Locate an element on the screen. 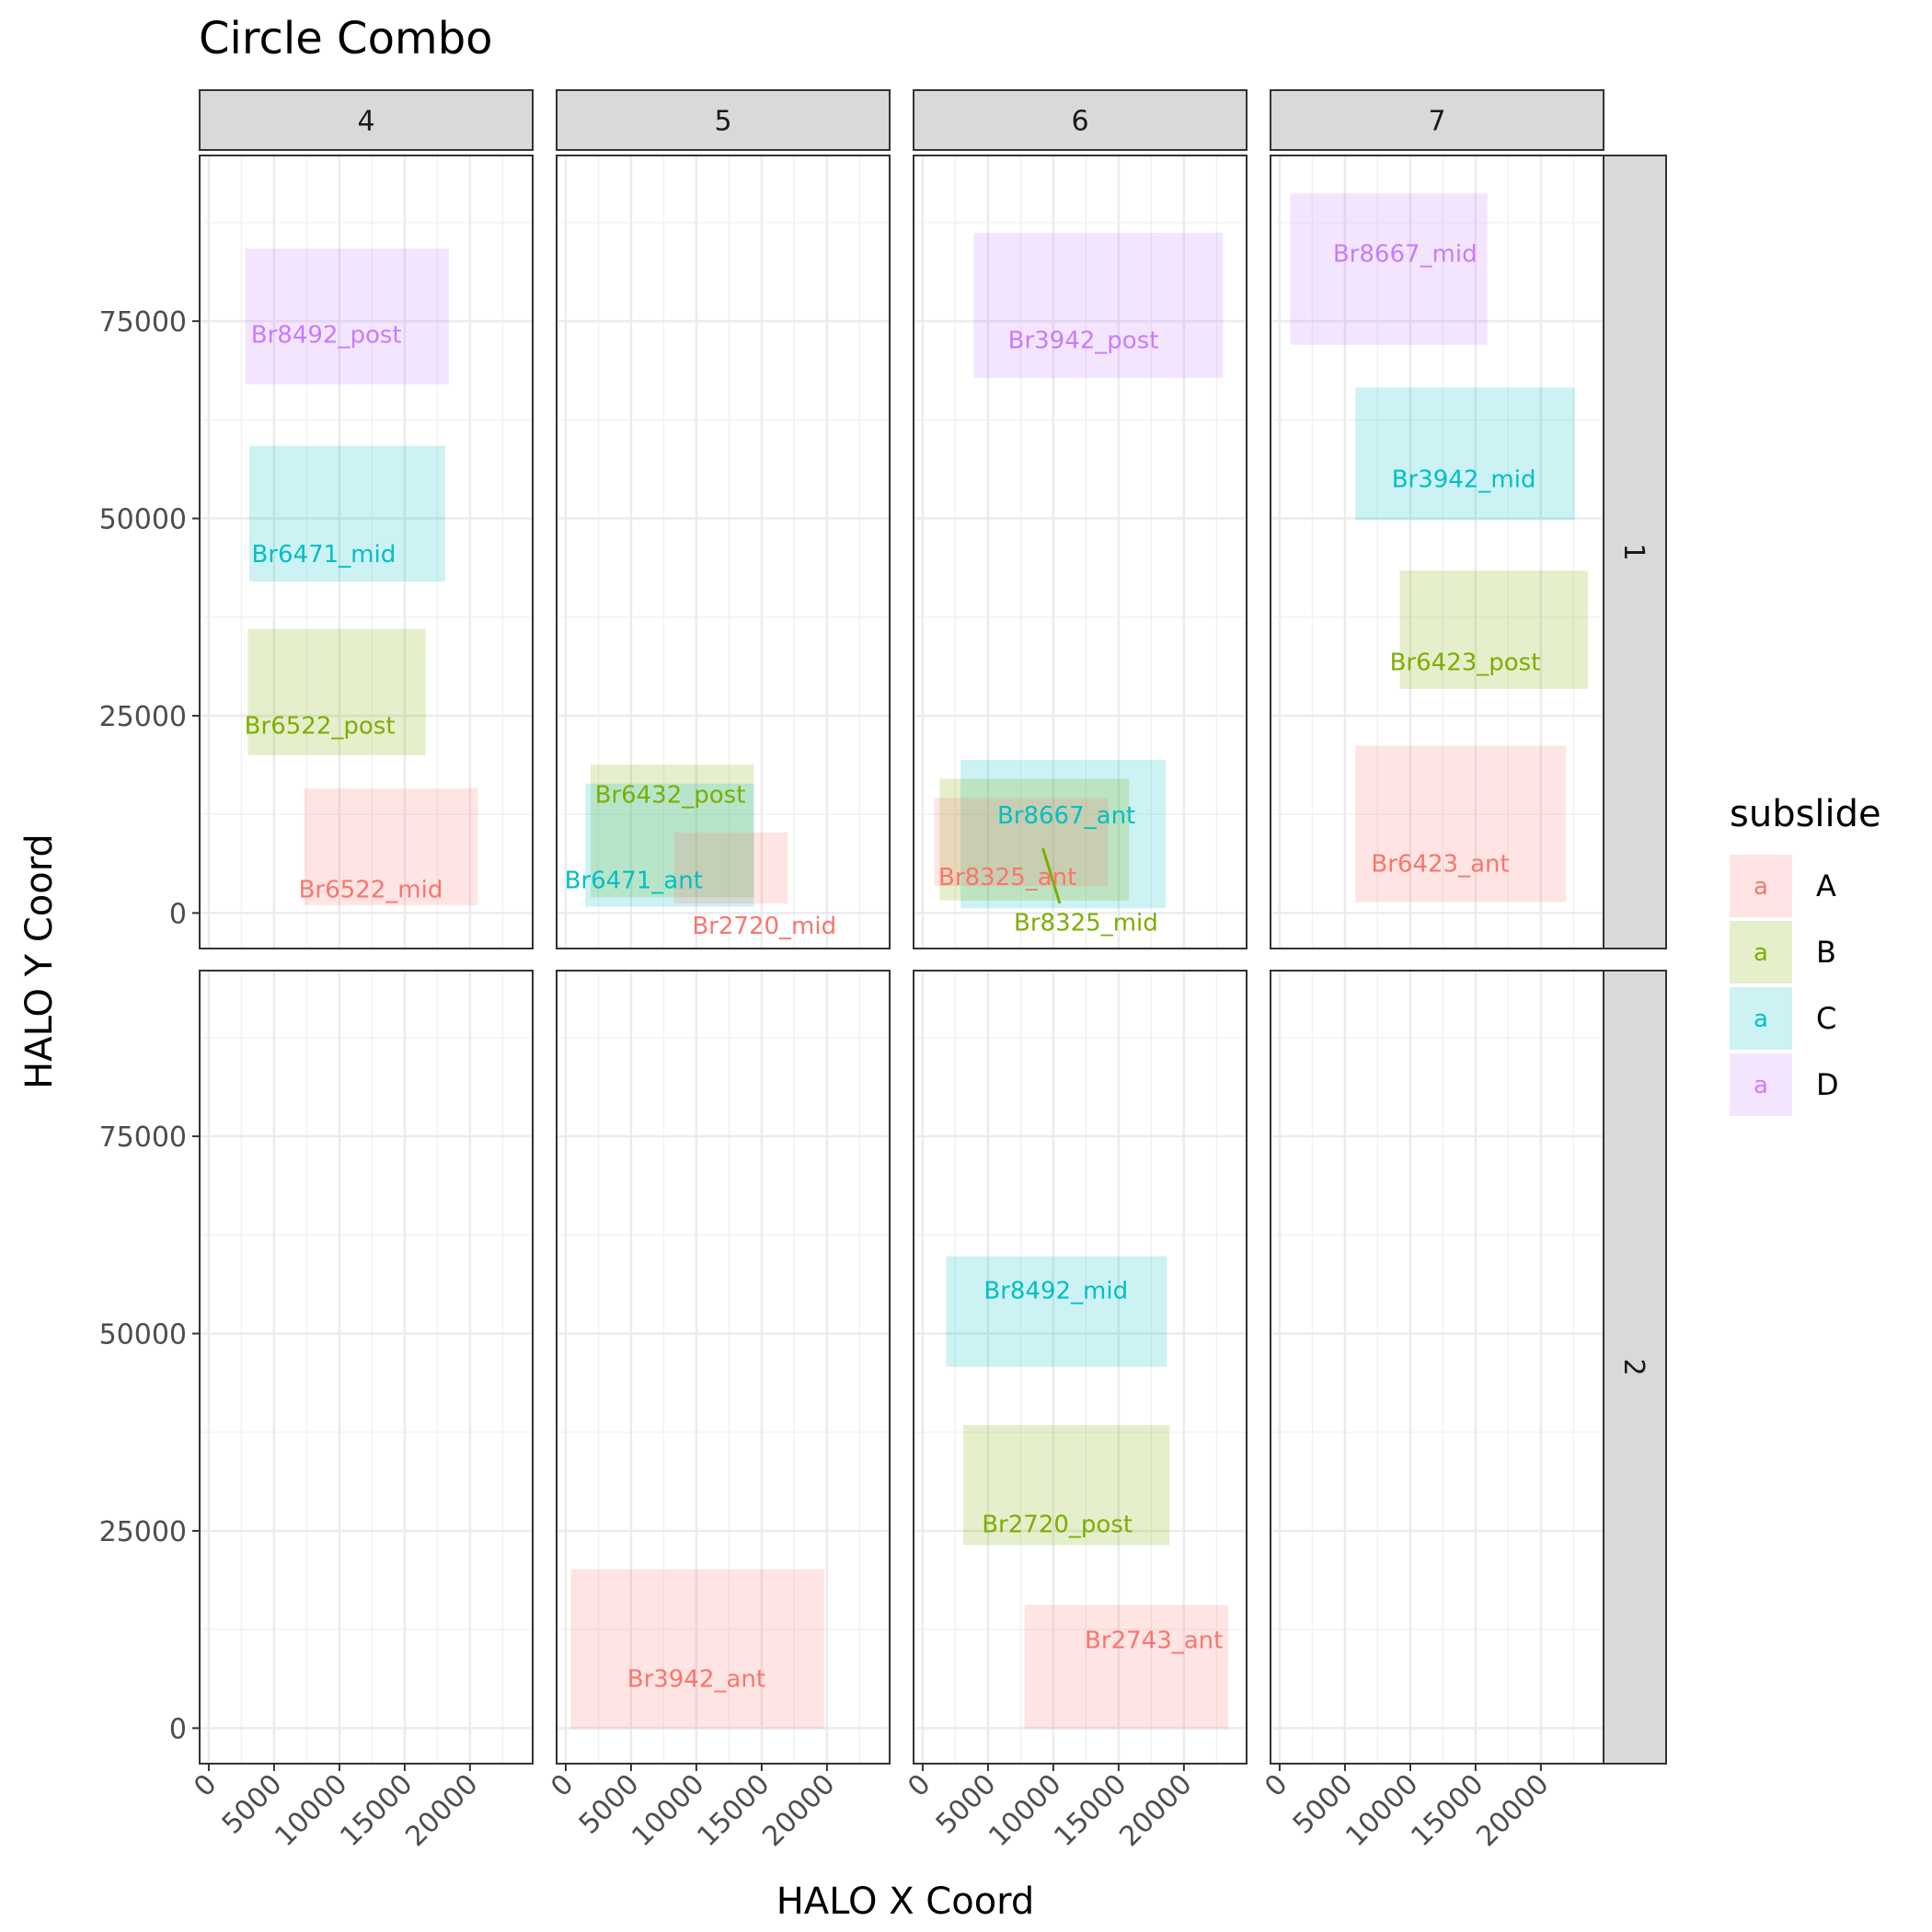  region-label: Br6423_ant is located at coordinates (1440, 864).